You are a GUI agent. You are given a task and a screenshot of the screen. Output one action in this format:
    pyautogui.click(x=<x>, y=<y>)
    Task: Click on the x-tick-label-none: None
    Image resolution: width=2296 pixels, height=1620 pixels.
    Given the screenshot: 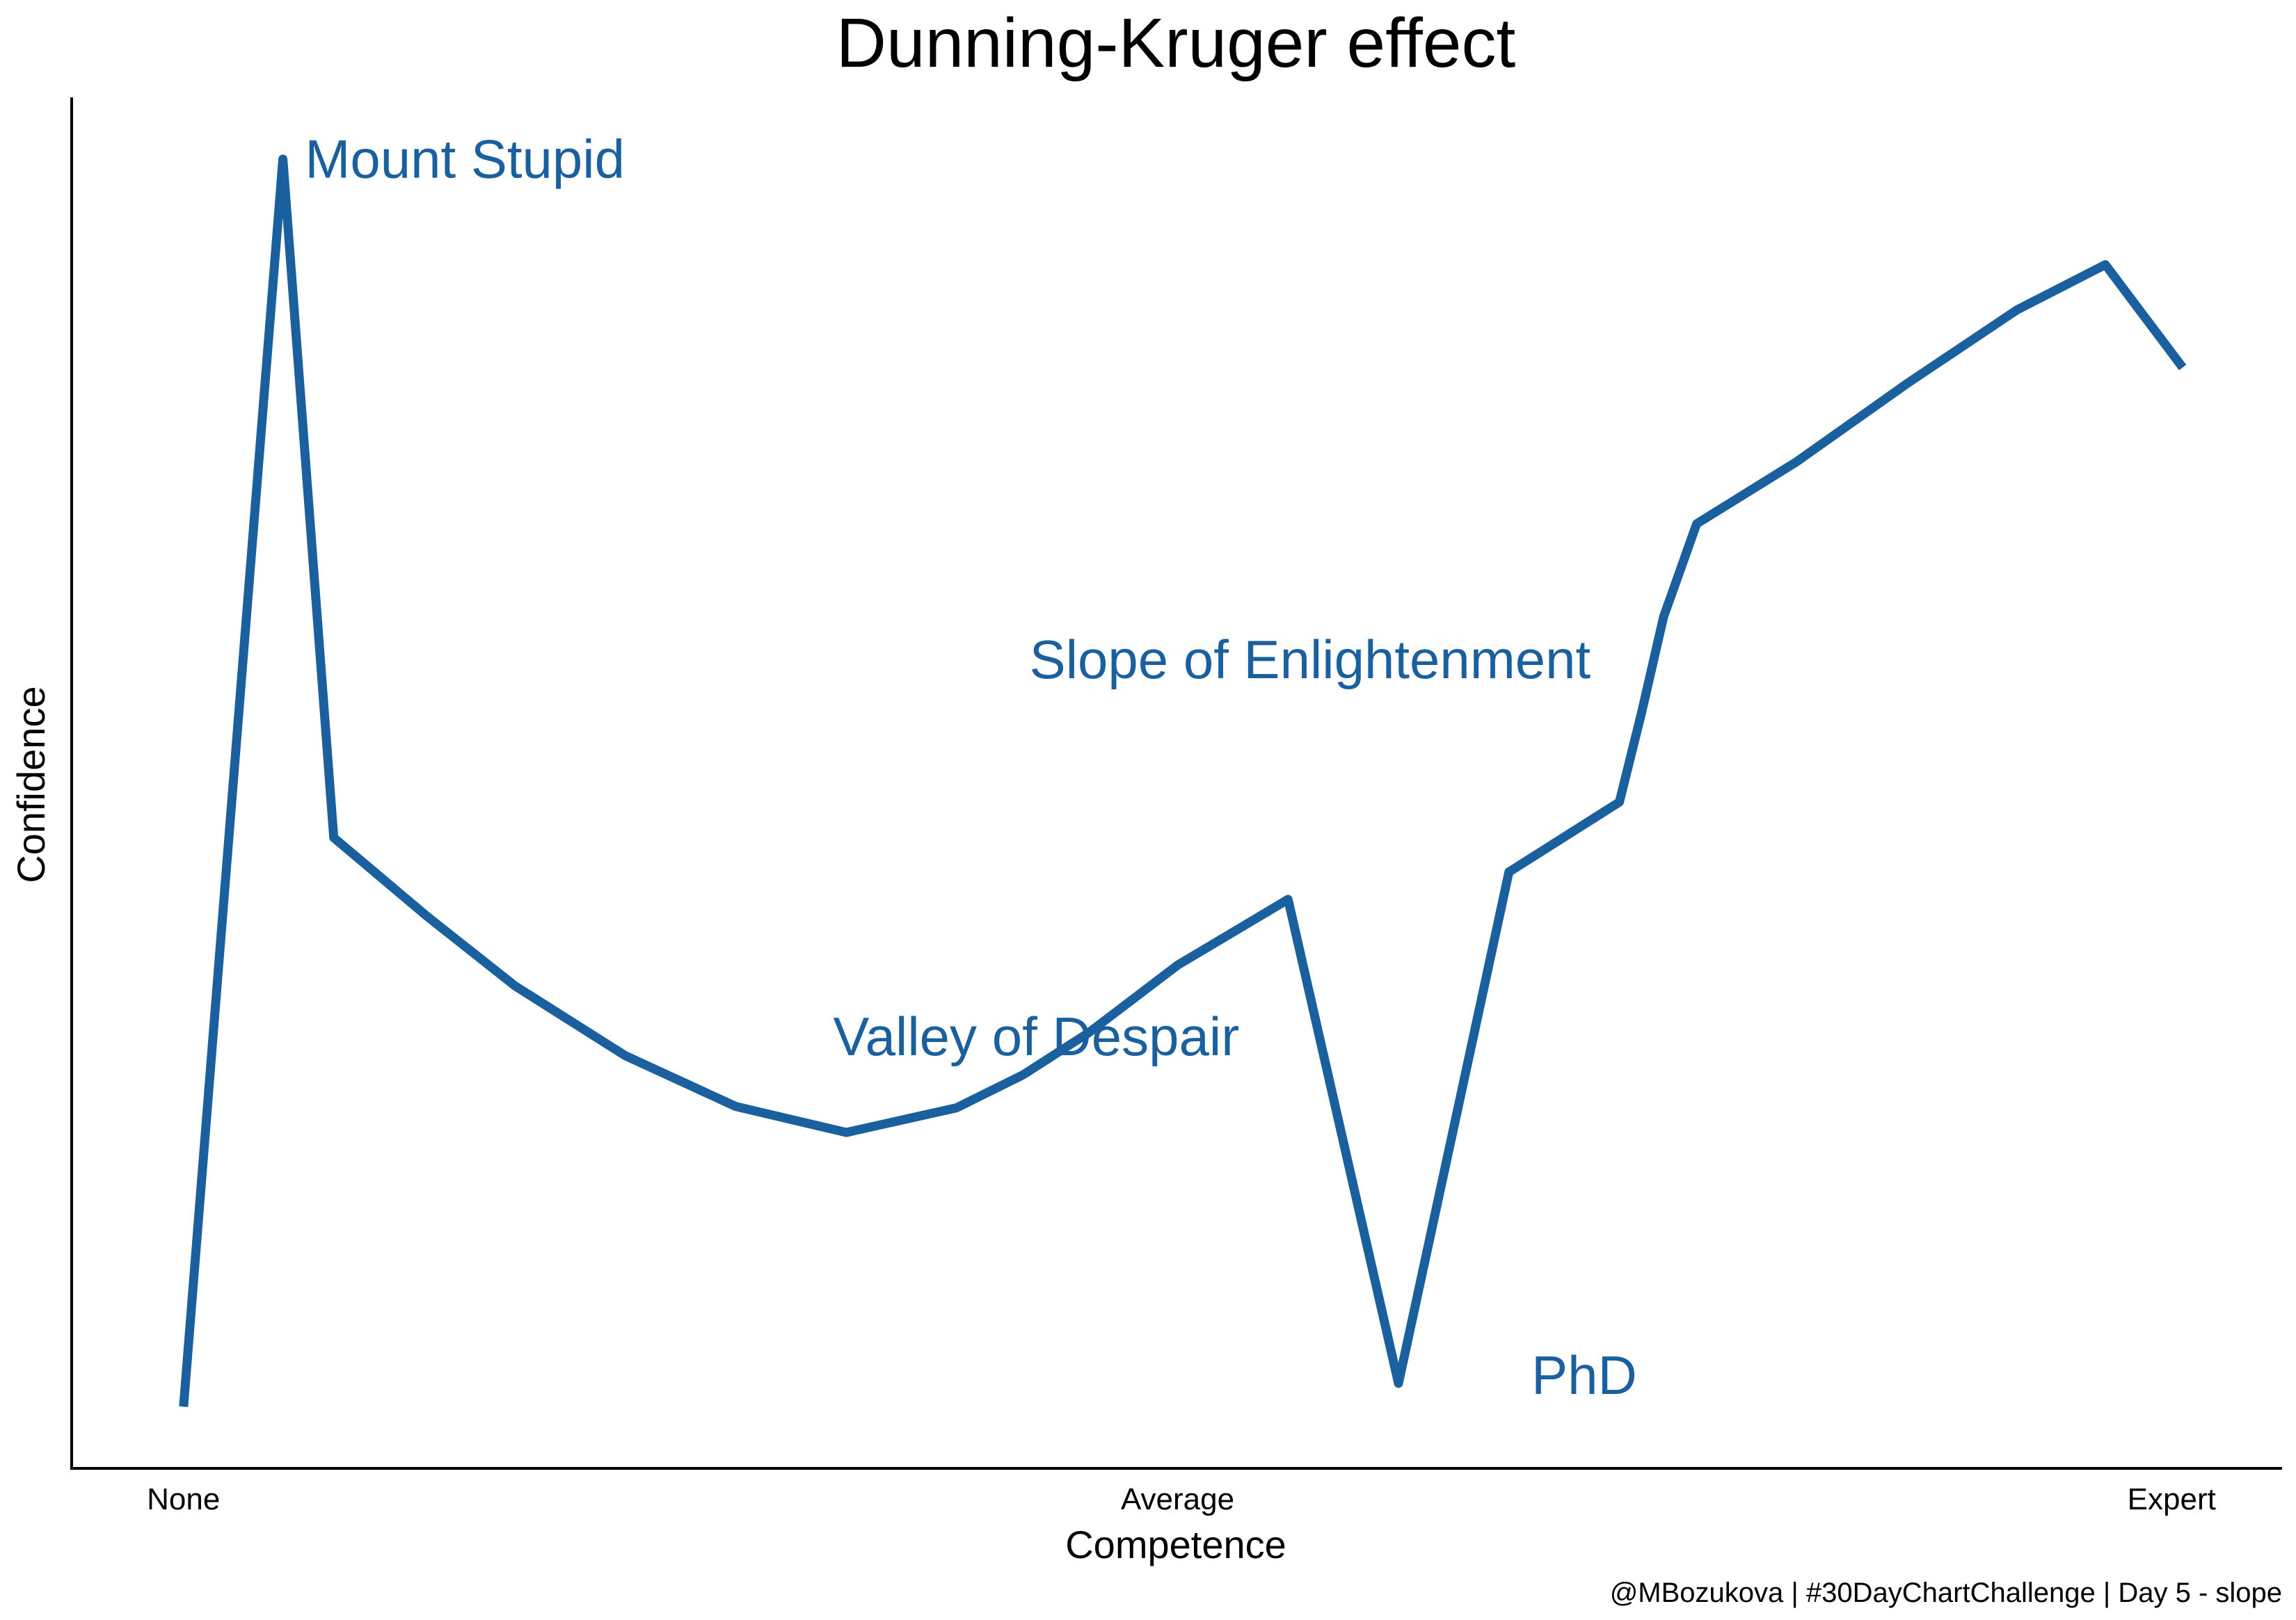 What is the action you would take?
    pyautogui.click(x=184, y=1499)
    